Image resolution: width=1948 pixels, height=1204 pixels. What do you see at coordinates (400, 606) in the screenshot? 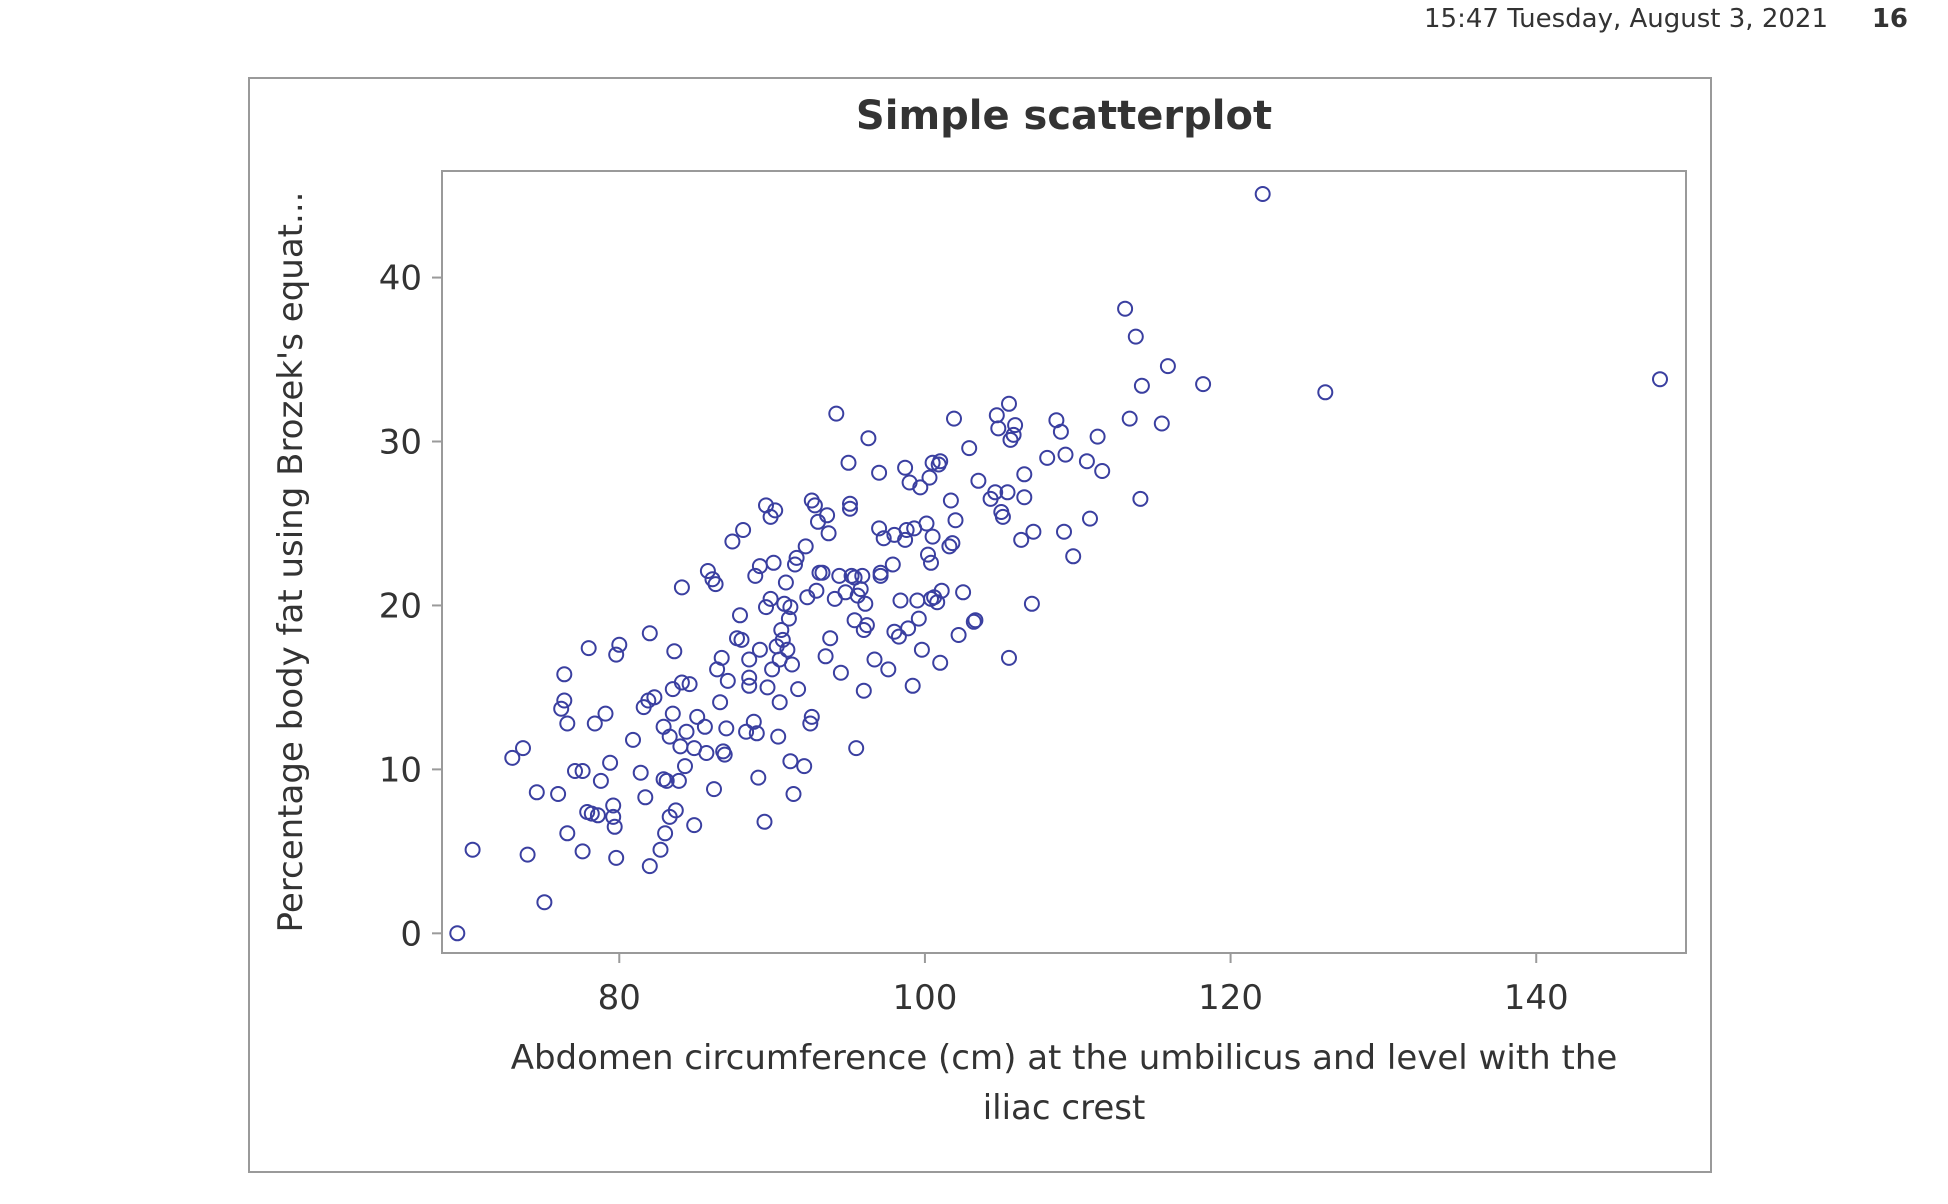
I see `y-tick-label: 20` at bounding box center [400, 606].